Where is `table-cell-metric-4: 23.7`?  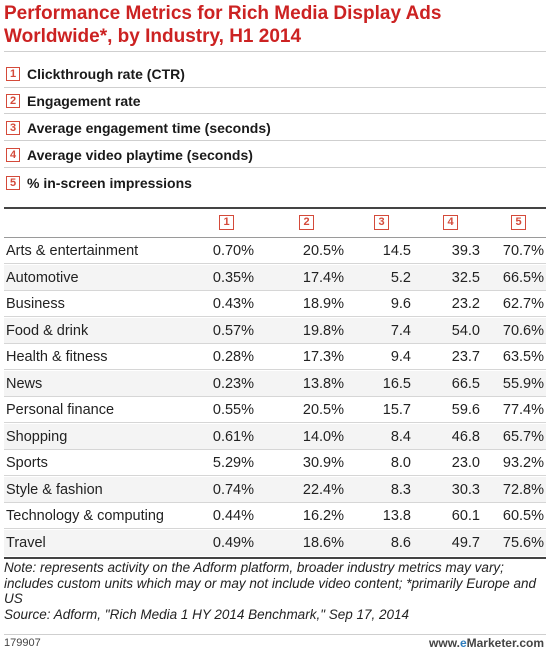
table-cell-metric-4: 23.7 is located at coordinates (465, 357).